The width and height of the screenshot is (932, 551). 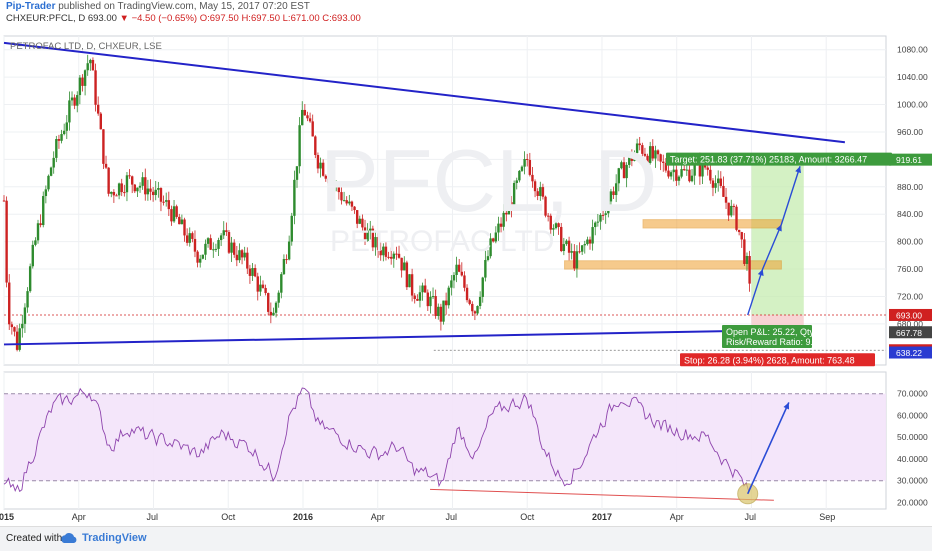 I want to click on price-tick-label: 880.00, so click(x=910, y=187).